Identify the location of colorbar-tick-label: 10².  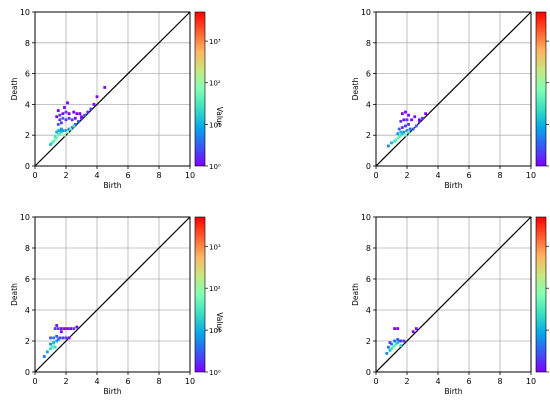
(215, 289).